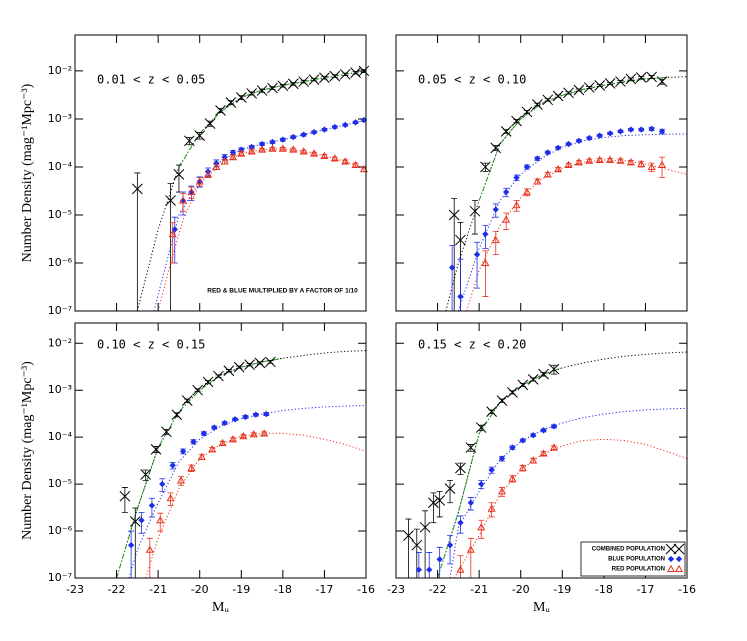 The height and width of the screenshot is (641, 747). Describe the element at coordinates (117, 589) in the screenshot. I see `x-tick-label: -22` at that location.